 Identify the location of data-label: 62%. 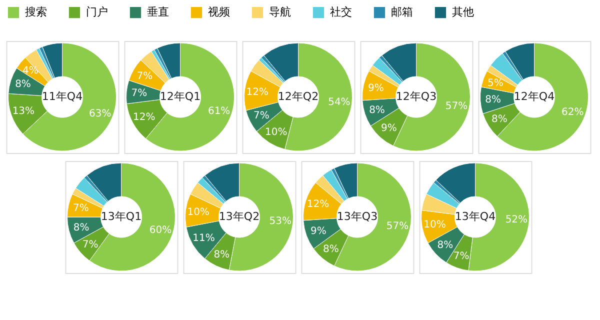
(572, 112).